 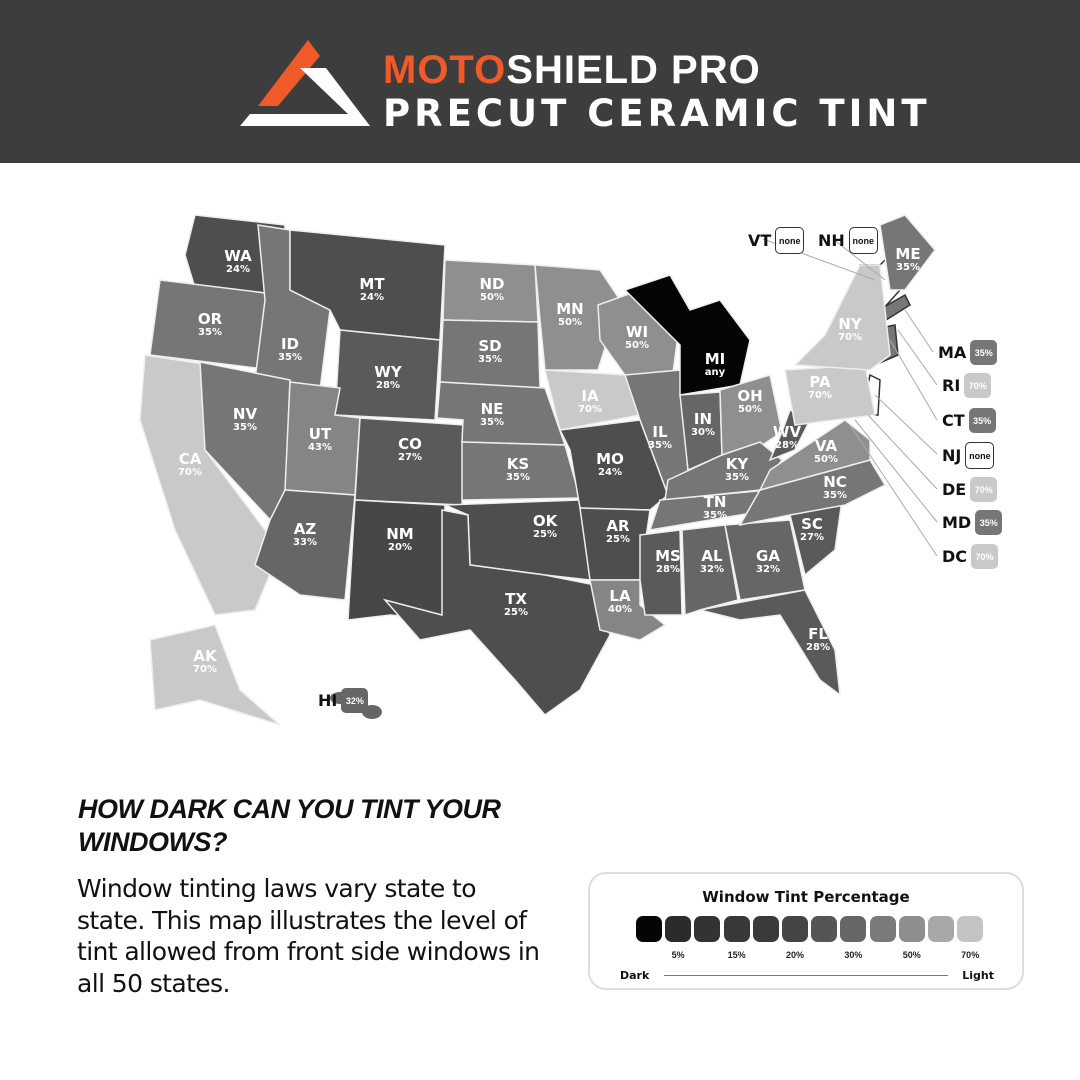 What do you see at coordinates (305, 528) in the screenshot?
I see `state-abbr: AZ` at bounding box center [305, 528].